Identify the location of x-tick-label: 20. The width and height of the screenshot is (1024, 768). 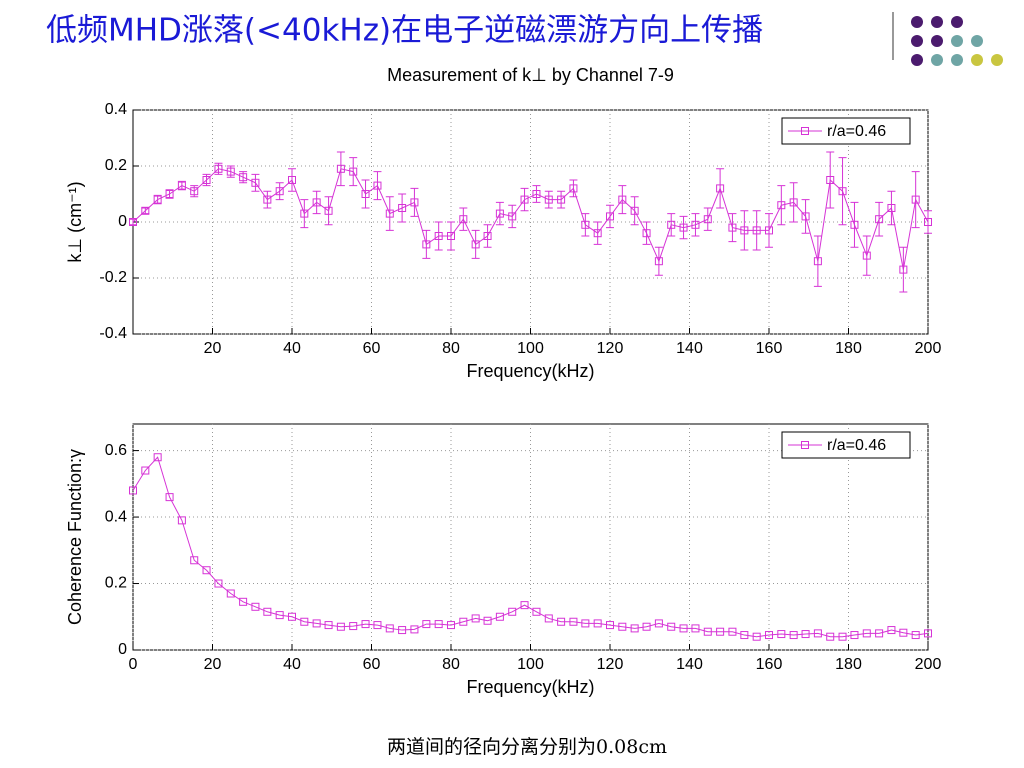
(213, 664).